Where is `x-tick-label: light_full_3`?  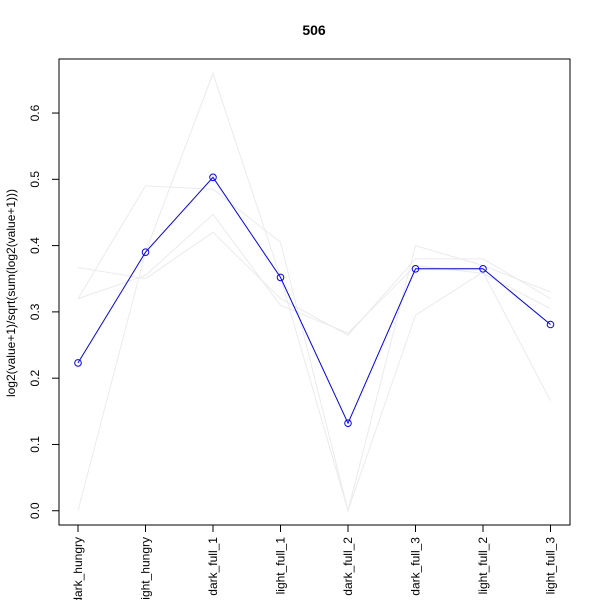
x-tick-label: light_full_3 is located at coordinates (551, 566).